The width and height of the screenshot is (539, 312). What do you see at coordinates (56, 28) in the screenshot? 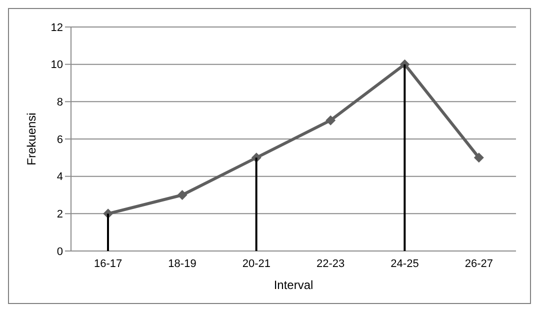
I see `y-tick-label: 12` at bounding box center [56, 28].